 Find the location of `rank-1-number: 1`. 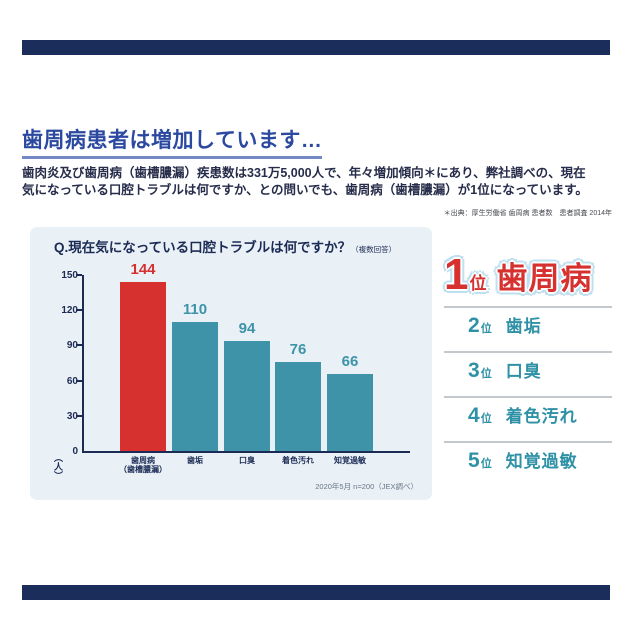

rank-1-number: 1 is located at coordinates (456, 274).